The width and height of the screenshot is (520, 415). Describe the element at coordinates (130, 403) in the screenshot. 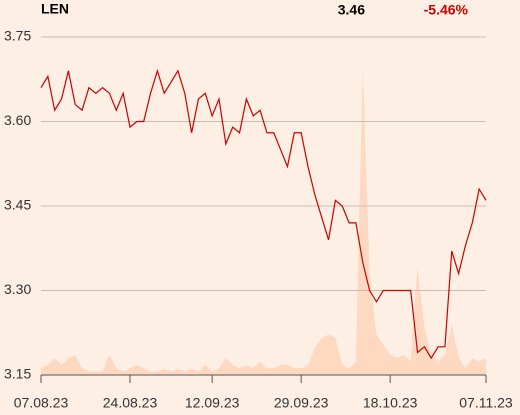

I see `x-tick-label: 24.08.23` at that location.